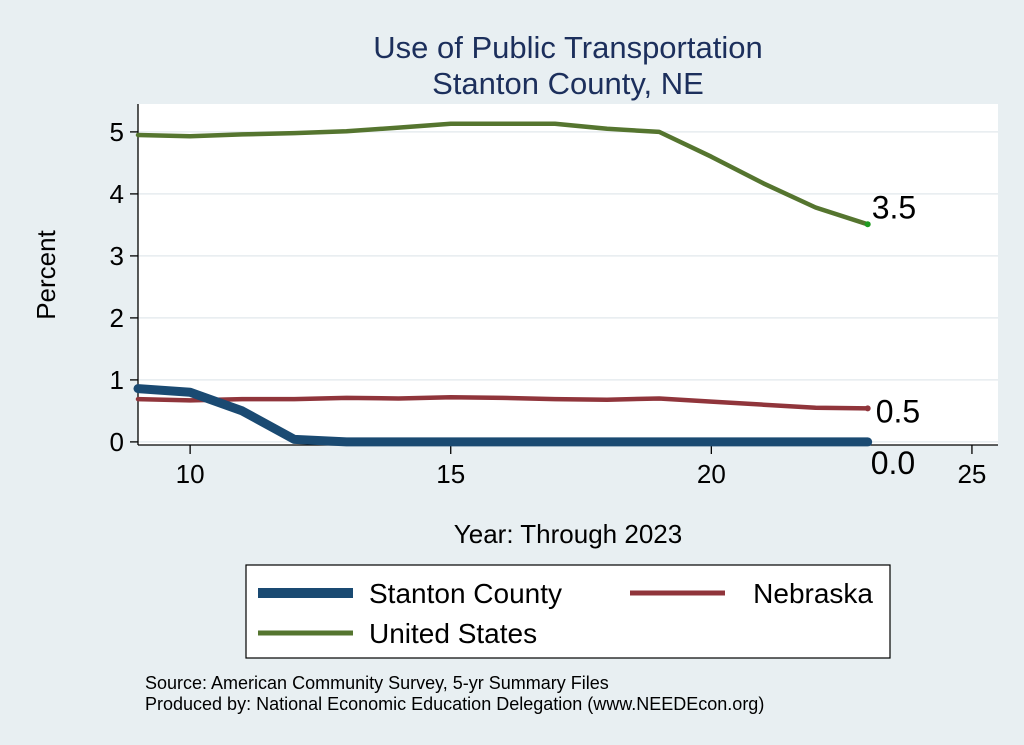 Image resolution: width=1024 pixels, height=745 pixels. What do you see at coordinates (117, 132) in the screenshot?
I see `y-tick-label: 5` at bounding box center [117, 132].